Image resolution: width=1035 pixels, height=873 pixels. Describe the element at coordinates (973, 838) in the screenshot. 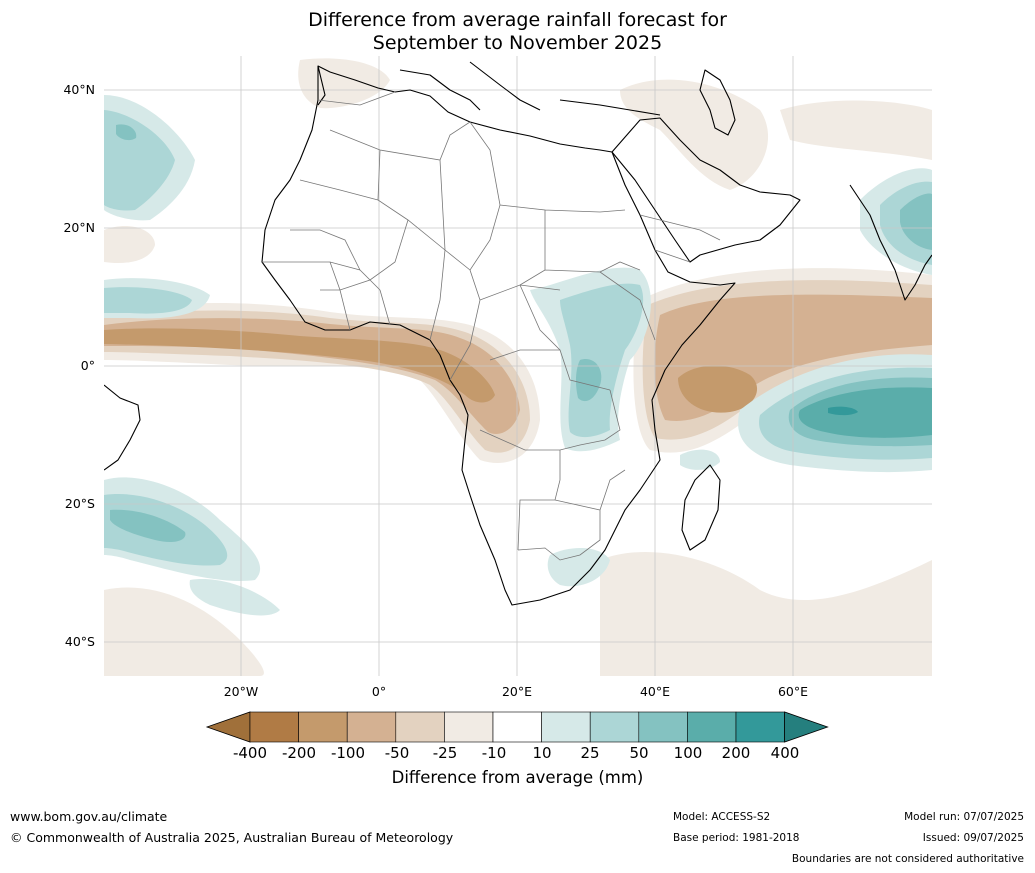

I see `footer-issued: Issued: 09/07/2025` at that location.